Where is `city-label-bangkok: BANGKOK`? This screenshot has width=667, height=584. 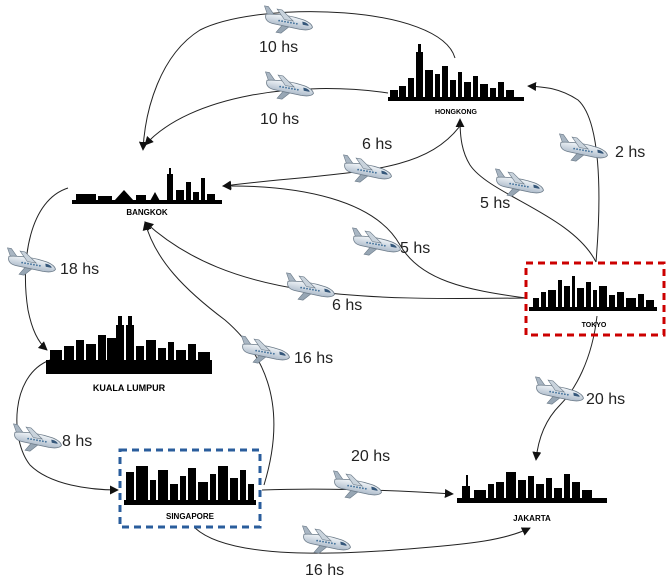
city-label-bangkok: BANGKOK is located at coordinates (147, 212).